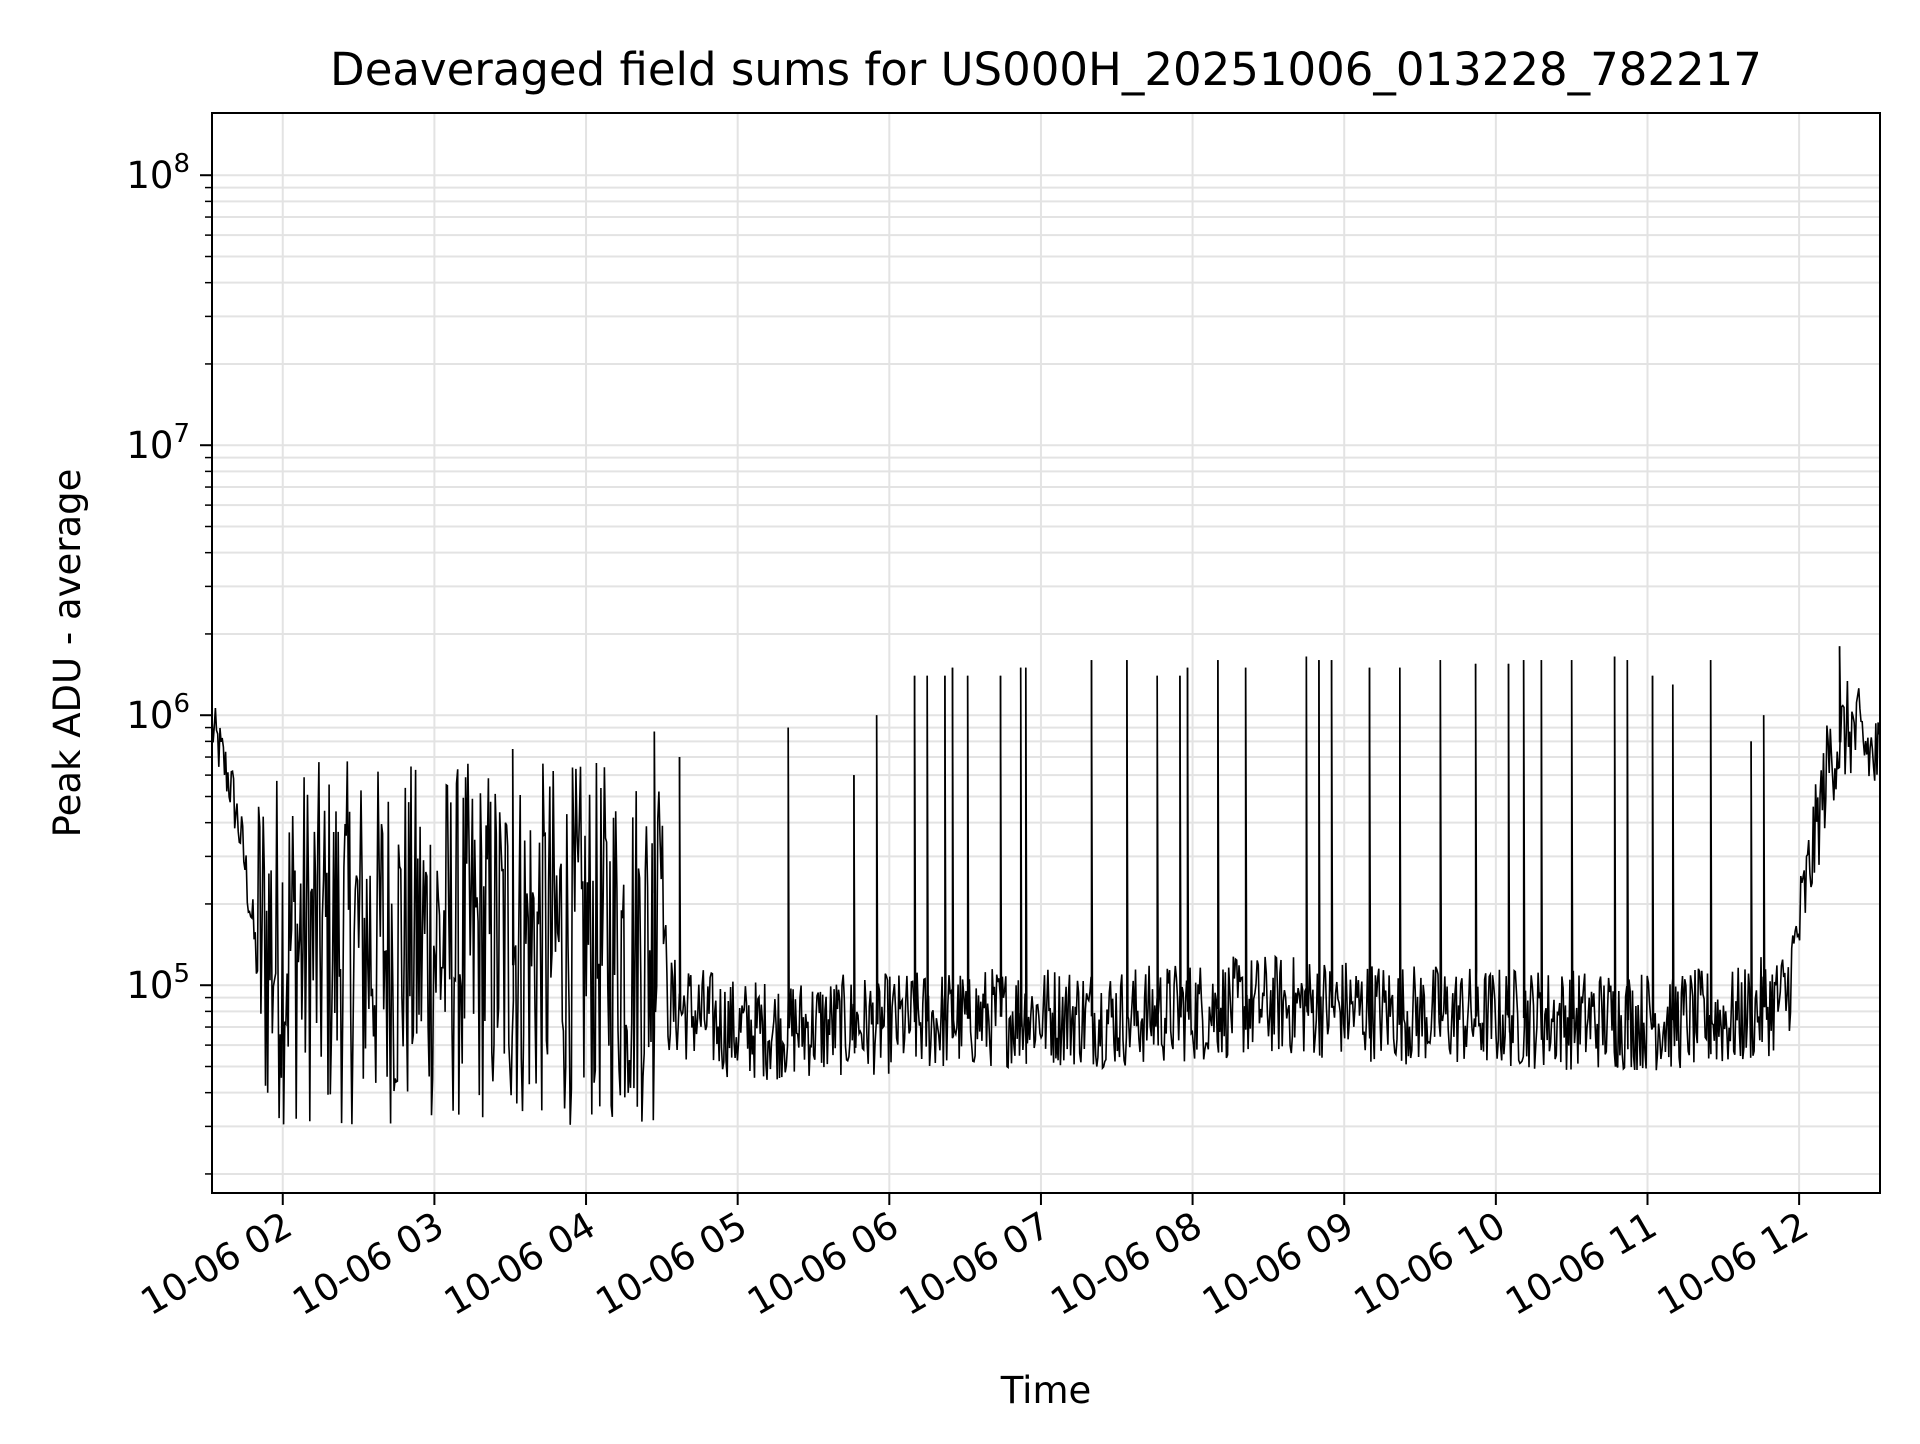 This screenshot has height=1444, width=1920. What do you see at coordinates (67, 653) in the screenshot?
I see `y-axis-label: Peak ADU - average` at bounding box center [67, 653].